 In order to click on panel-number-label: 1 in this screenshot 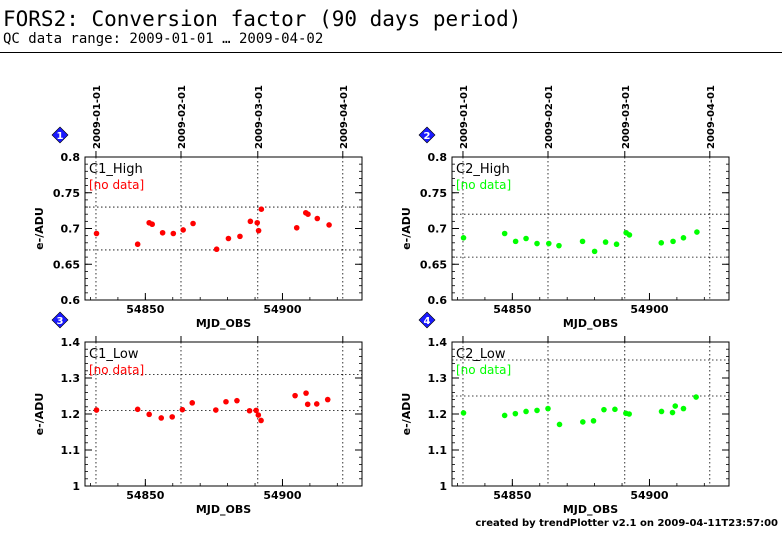, I will do `click(60, 136)`.